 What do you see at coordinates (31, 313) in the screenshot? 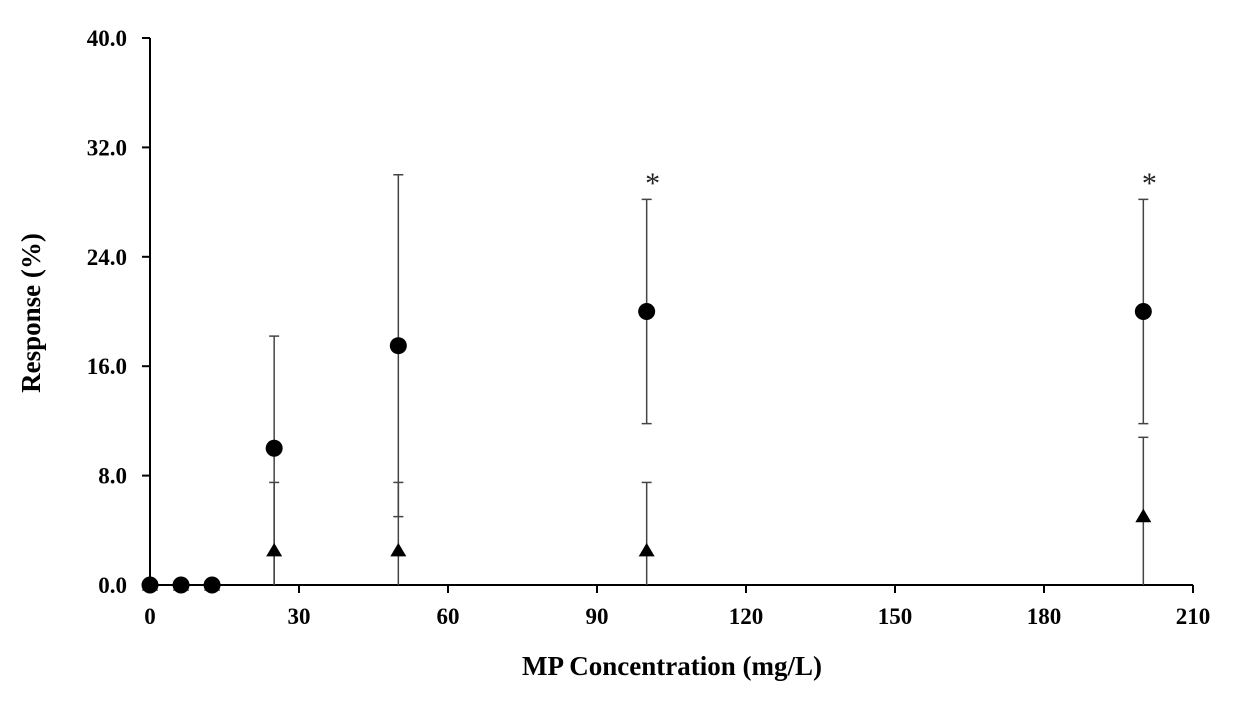
I see `y-axis-title: Response (%)` at bounding box center [31, 313].